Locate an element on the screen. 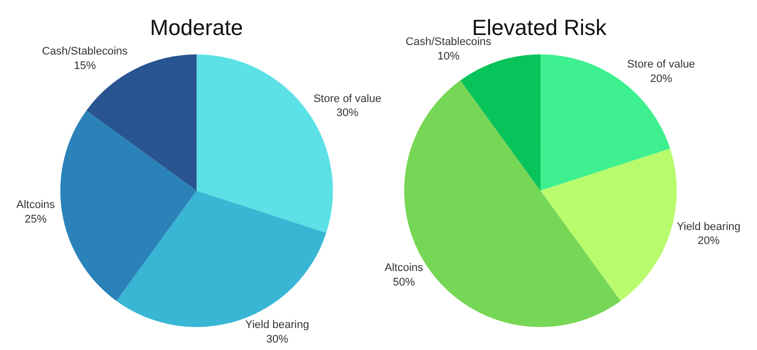 This screenshot has height=350, width=757. data-label: 10% is located at coordinates (448, 56).